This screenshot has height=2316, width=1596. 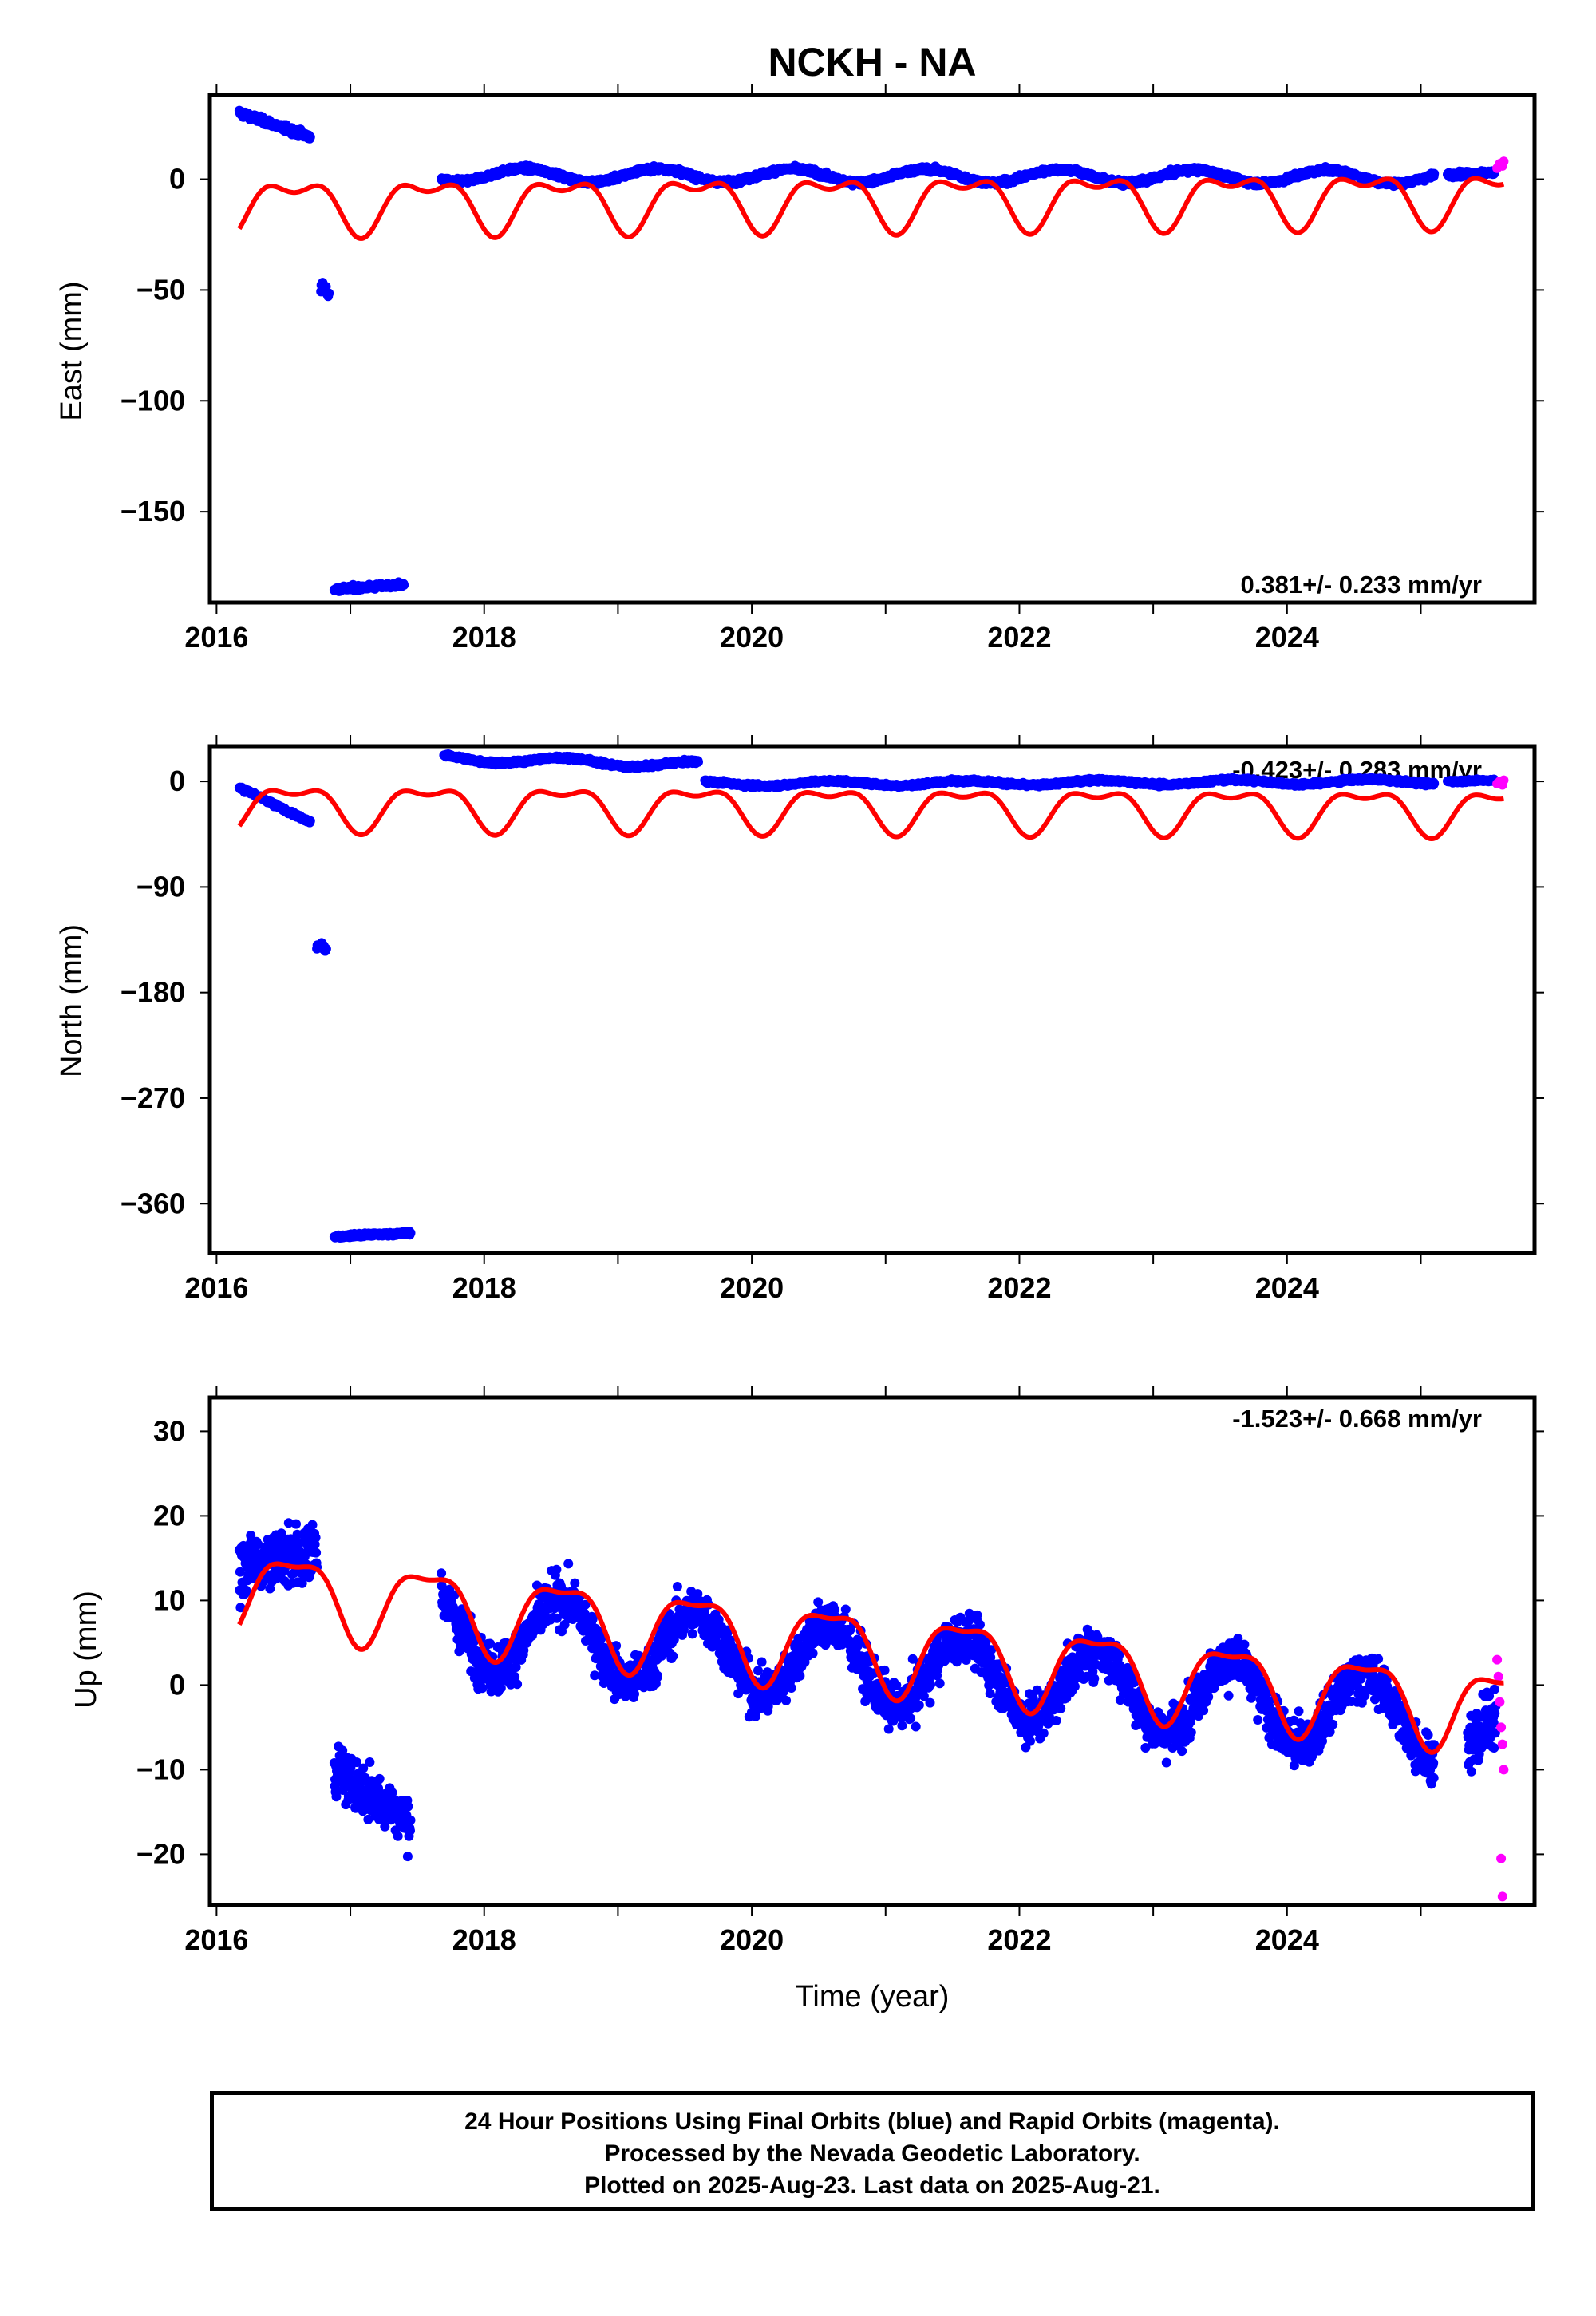 What do you see at coordinates (216, 1287) in the screenshot?
I see `north-x-tick-label: 2016` at bounding box center [216, 1287].